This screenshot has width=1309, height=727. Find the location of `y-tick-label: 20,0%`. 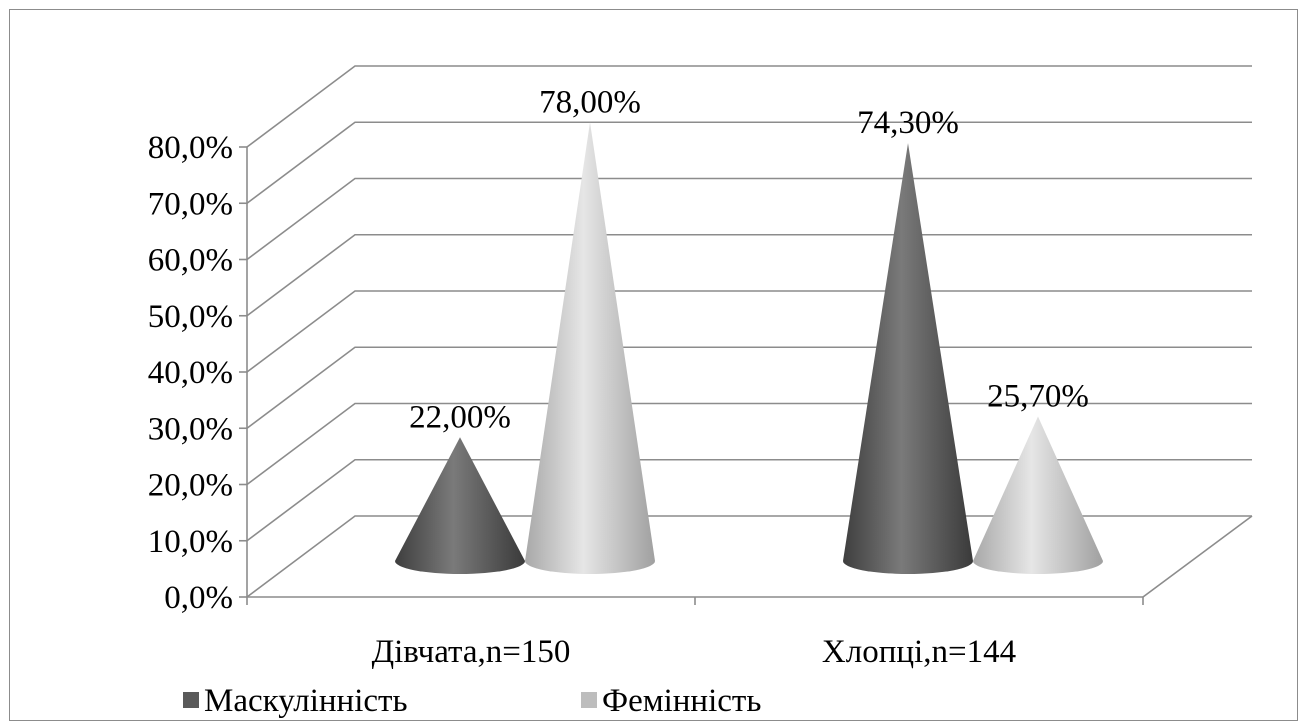

y-tick-label: 20,0% is located at coordinates (190, 486).